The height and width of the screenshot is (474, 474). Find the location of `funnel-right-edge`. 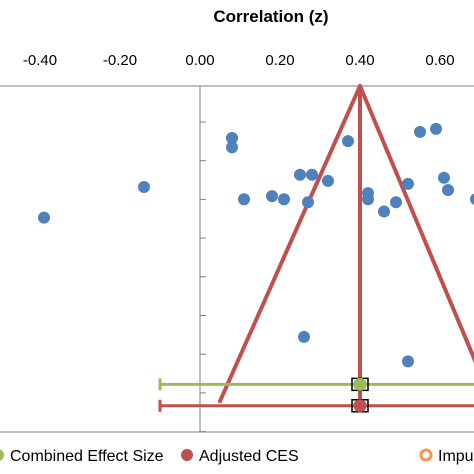

funnel-right-edge is located at coordinates (416, 224).